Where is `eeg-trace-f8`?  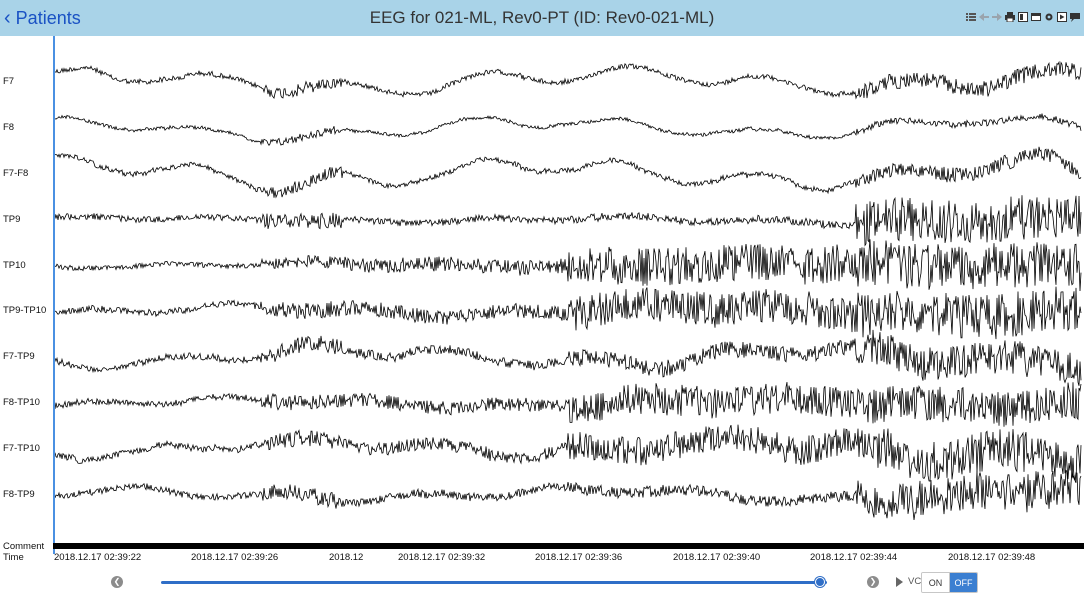
eeg-trace-f8 is located at coordinates (568, 130).